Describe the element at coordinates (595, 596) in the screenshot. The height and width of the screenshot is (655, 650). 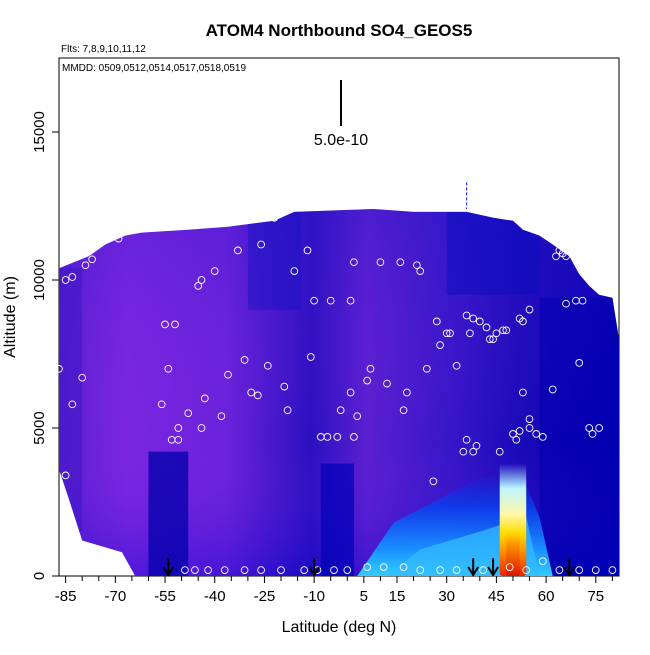
I see `x-tick-label: 75` at that location.